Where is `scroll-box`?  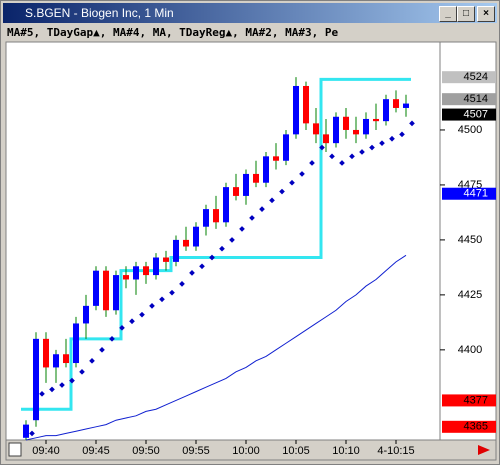
scroll-box is located at coordinates (15, 449).